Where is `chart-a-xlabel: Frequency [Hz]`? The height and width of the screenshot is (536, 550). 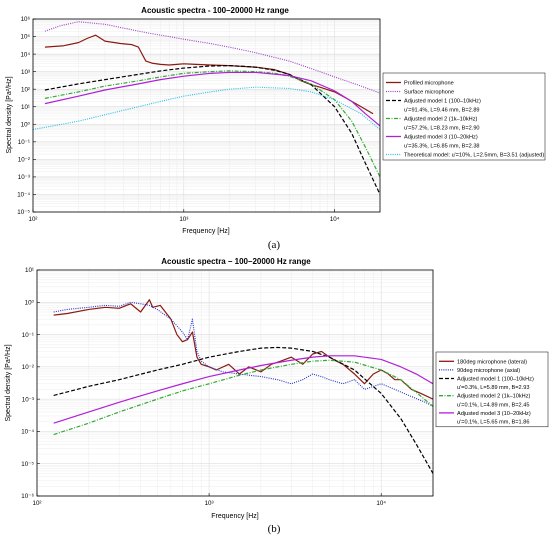 chart-a-xlabel: Frequency [Hz] is located at coordinates (206, 231).